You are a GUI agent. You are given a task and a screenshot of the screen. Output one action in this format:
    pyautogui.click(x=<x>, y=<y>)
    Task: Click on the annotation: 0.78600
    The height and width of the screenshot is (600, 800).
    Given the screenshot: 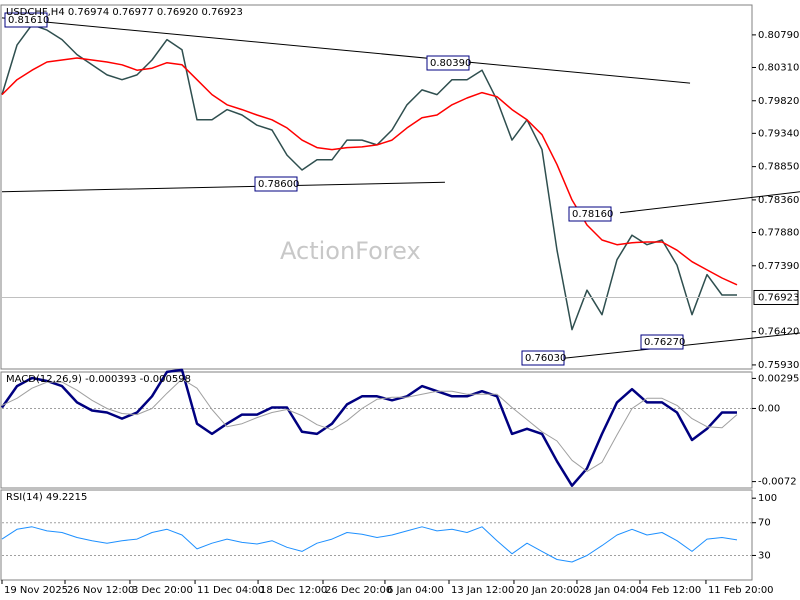 What is the action you would take?
    pyautogui.click(x=278, y=184)
    